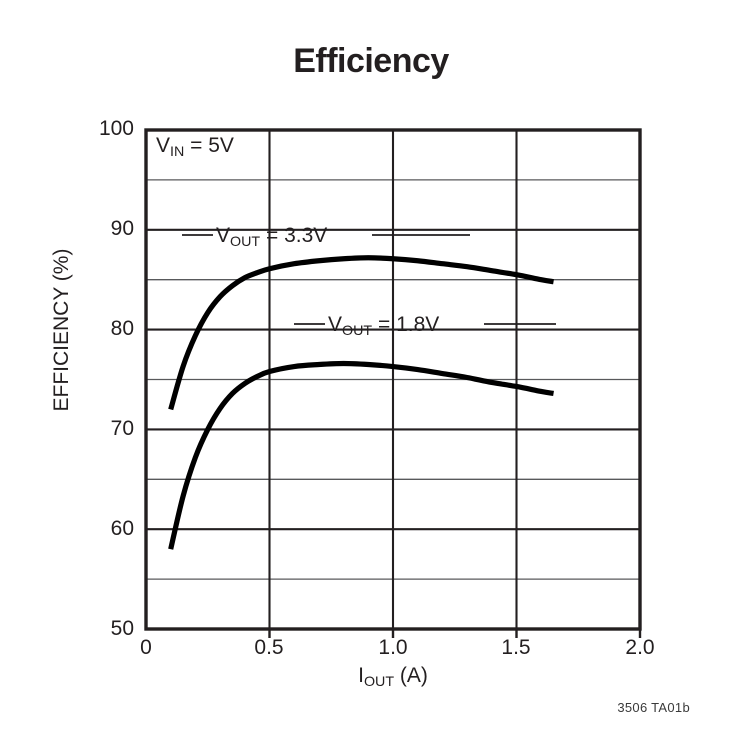  I want to click on annotation-leader-lines, so click(369, 279).